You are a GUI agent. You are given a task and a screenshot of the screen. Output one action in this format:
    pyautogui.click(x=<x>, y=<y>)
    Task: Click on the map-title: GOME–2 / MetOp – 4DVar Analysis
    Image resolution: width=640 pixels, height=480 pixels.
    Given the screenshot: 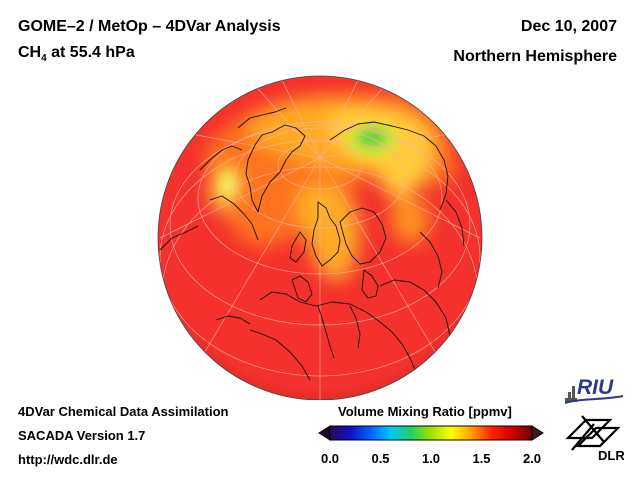 What is the action you would take?
    pyautogui.click(x=149, y=26)
    